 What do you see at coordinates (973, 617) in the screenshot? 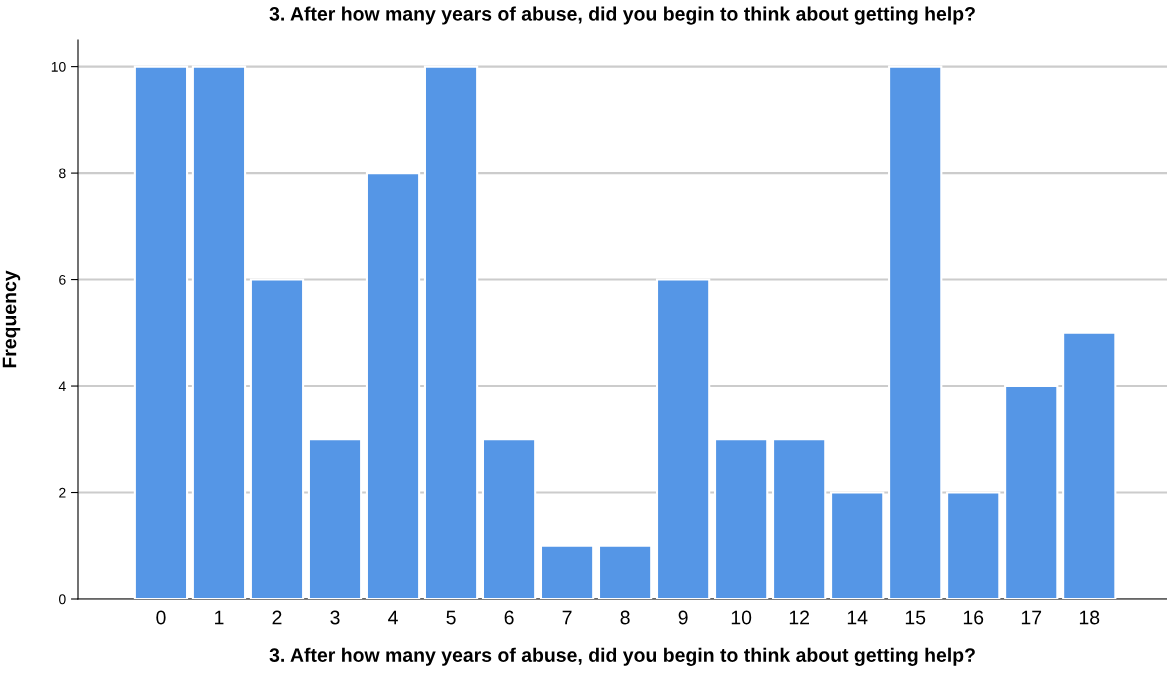
I see `x-tick-label: 16` at bounding box center [973, 617].